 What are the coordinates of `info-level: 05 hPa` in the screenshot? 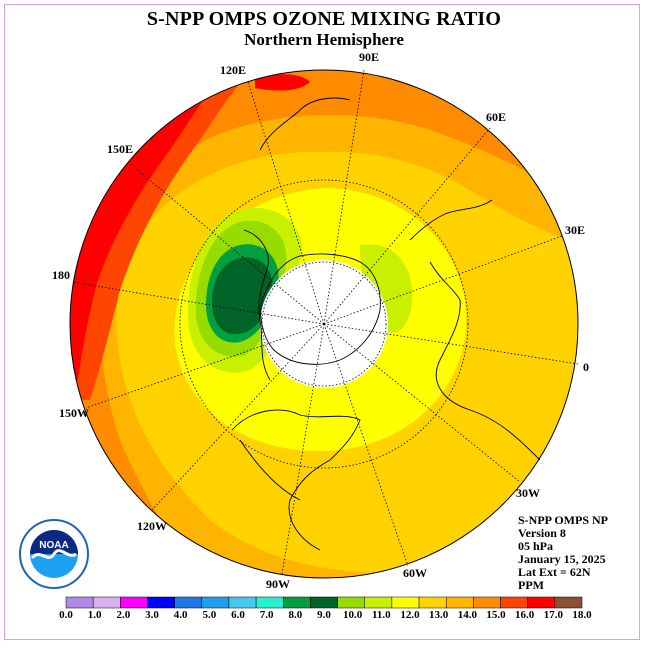 It's located at (536, 546).